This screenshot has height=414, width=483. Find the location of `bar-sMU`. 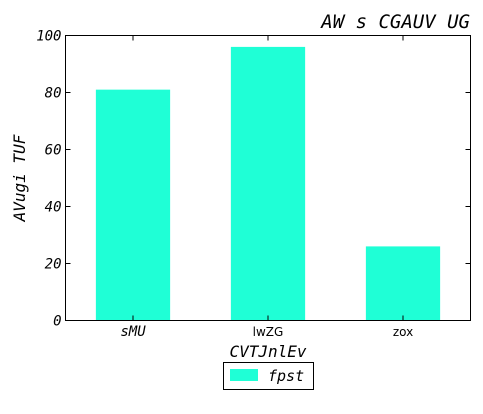

bar-sMU is located at coordinates (133, 205).